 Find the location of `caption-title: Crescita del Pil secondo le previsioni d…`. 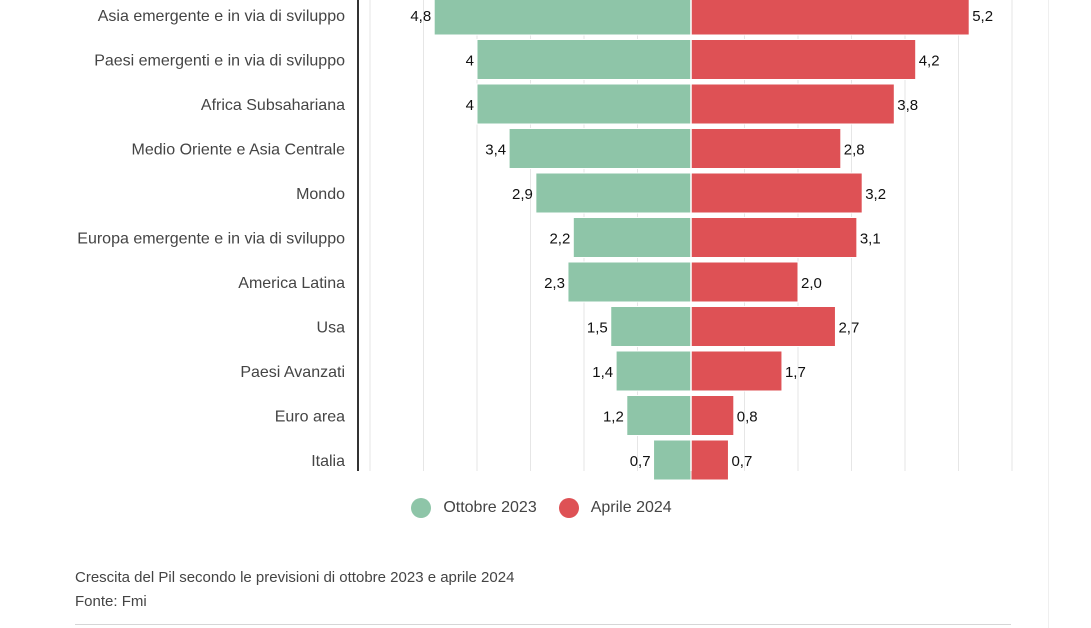

caption-title: Crescita del Pil secondo le previsioni d… is located at coordinates (295, 577).